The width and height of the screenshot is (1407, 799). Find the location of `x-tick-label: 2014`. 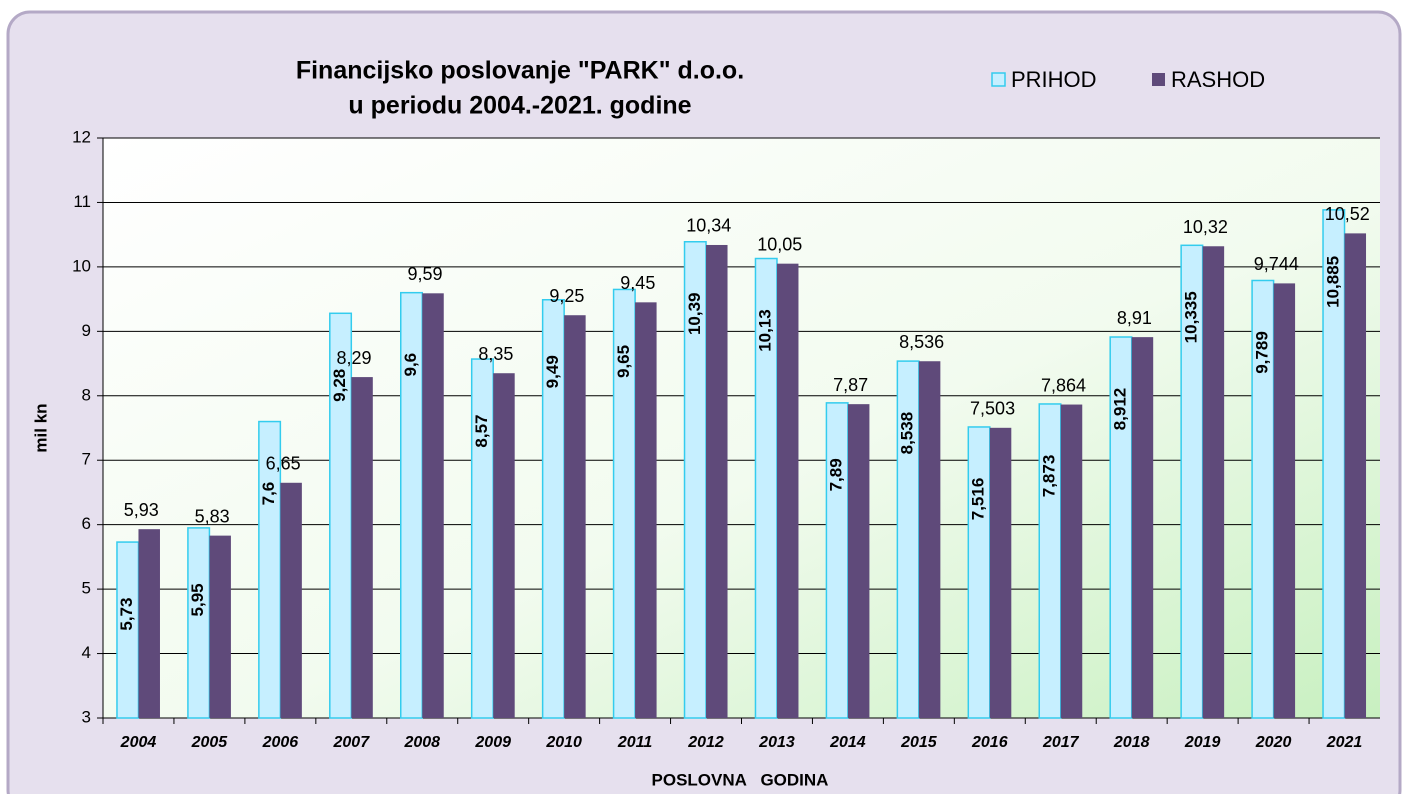

x-tick-label: 2014 is located at coordinates (847, 742).